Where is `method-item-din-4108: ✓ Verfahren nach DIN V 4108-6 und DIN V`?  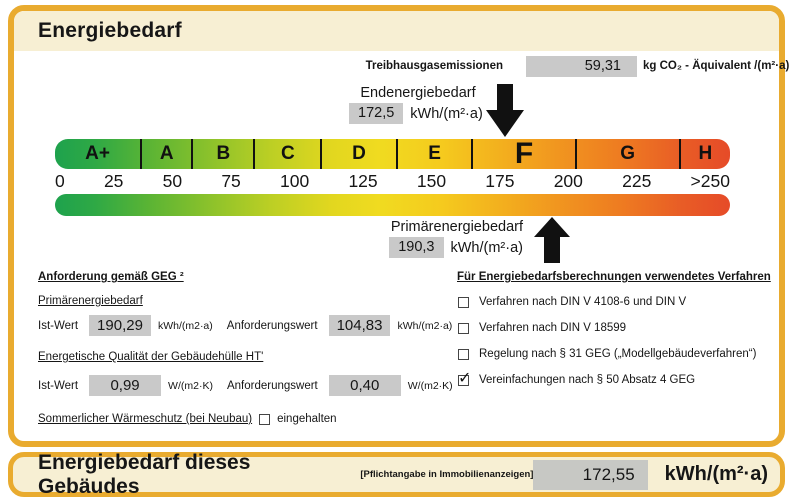 method-item-din-4108: ✓ Verfahren nach DIN V 4108-6 und DIN V is located at coordinates (572, 302).